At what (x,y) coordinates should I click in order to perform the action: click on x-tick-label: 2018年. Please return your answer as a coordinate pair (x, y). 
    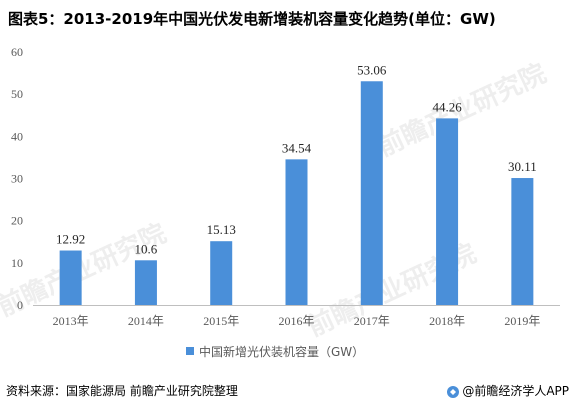
    Looking at the image, I should click on (447, 321).